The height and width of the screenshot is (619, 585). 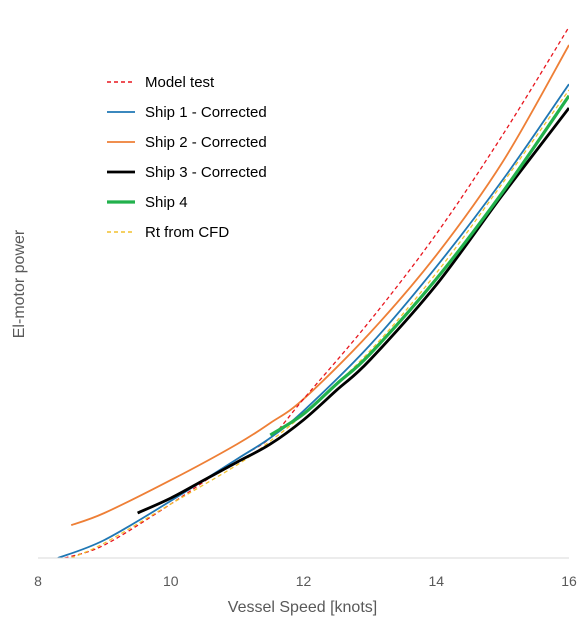 I want to click on legend-label-ship-1-corrected: Ship 1 - Corrected, so click(x=206, y=112).